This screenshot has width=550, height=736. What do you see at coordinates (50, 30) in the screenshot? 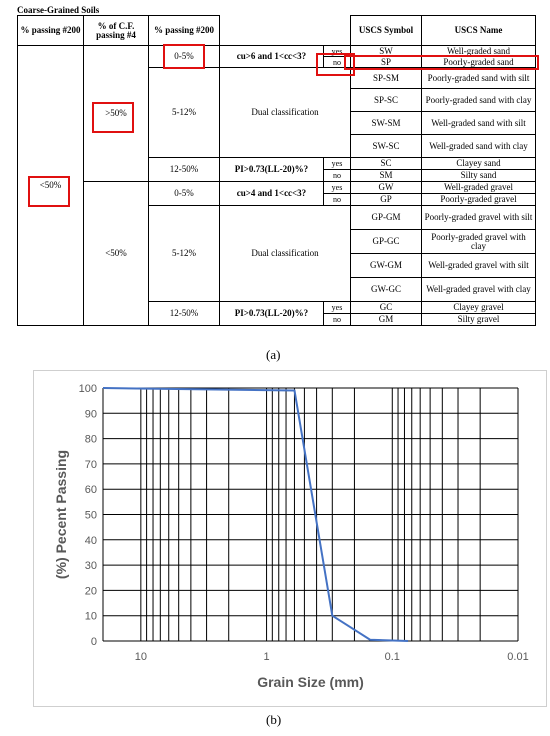
I see `header-passing-200: % passing #200` at bounding box center [50, 30].